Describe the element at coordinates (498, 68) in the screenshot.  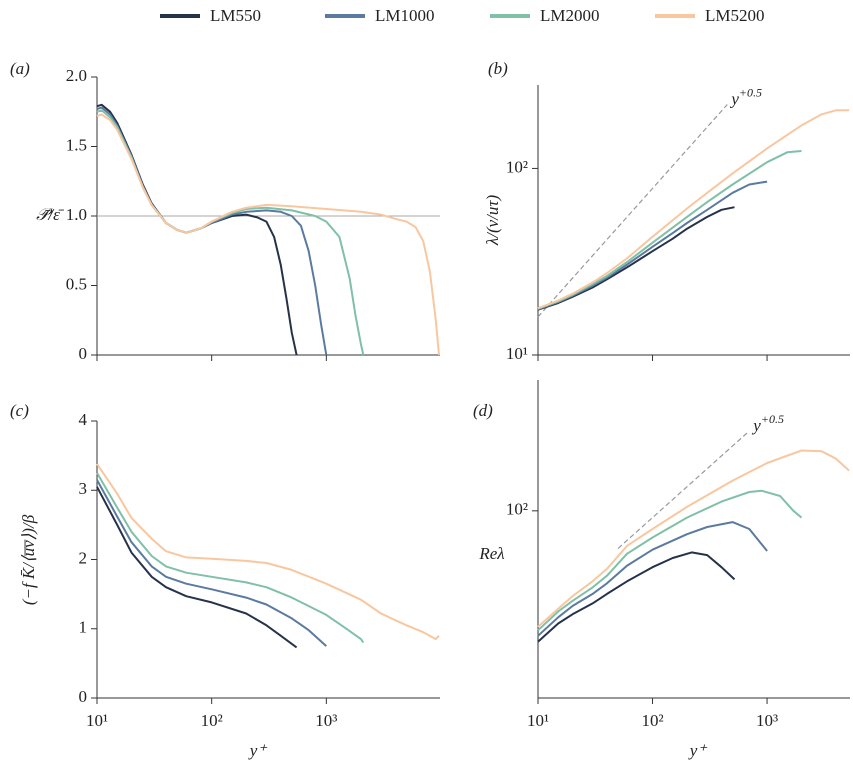
I see `panel-label: (b)` at that location.